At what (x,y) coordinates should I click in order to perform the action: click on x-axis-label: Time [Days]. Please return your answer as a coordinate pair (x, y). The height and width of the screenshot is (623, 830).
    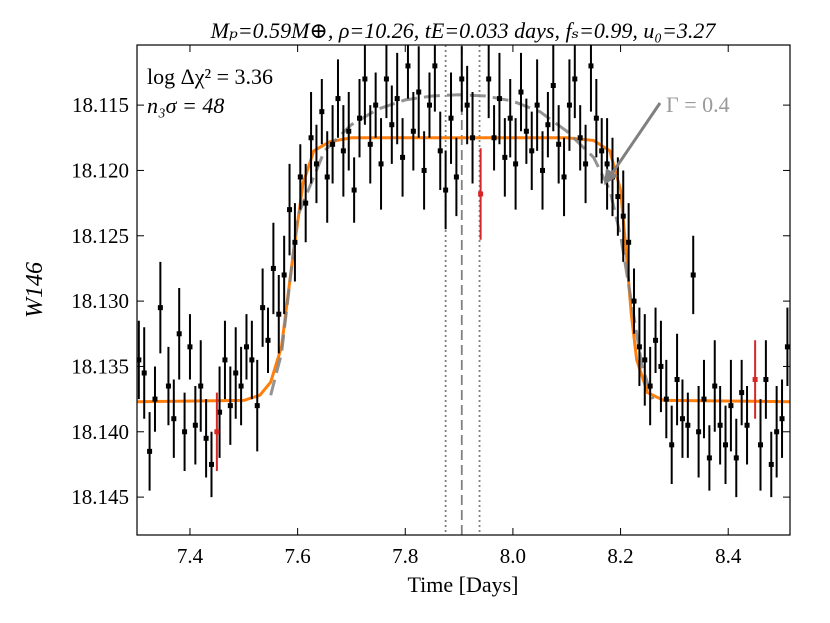
    Looking at the image, I should click on (462, 584).